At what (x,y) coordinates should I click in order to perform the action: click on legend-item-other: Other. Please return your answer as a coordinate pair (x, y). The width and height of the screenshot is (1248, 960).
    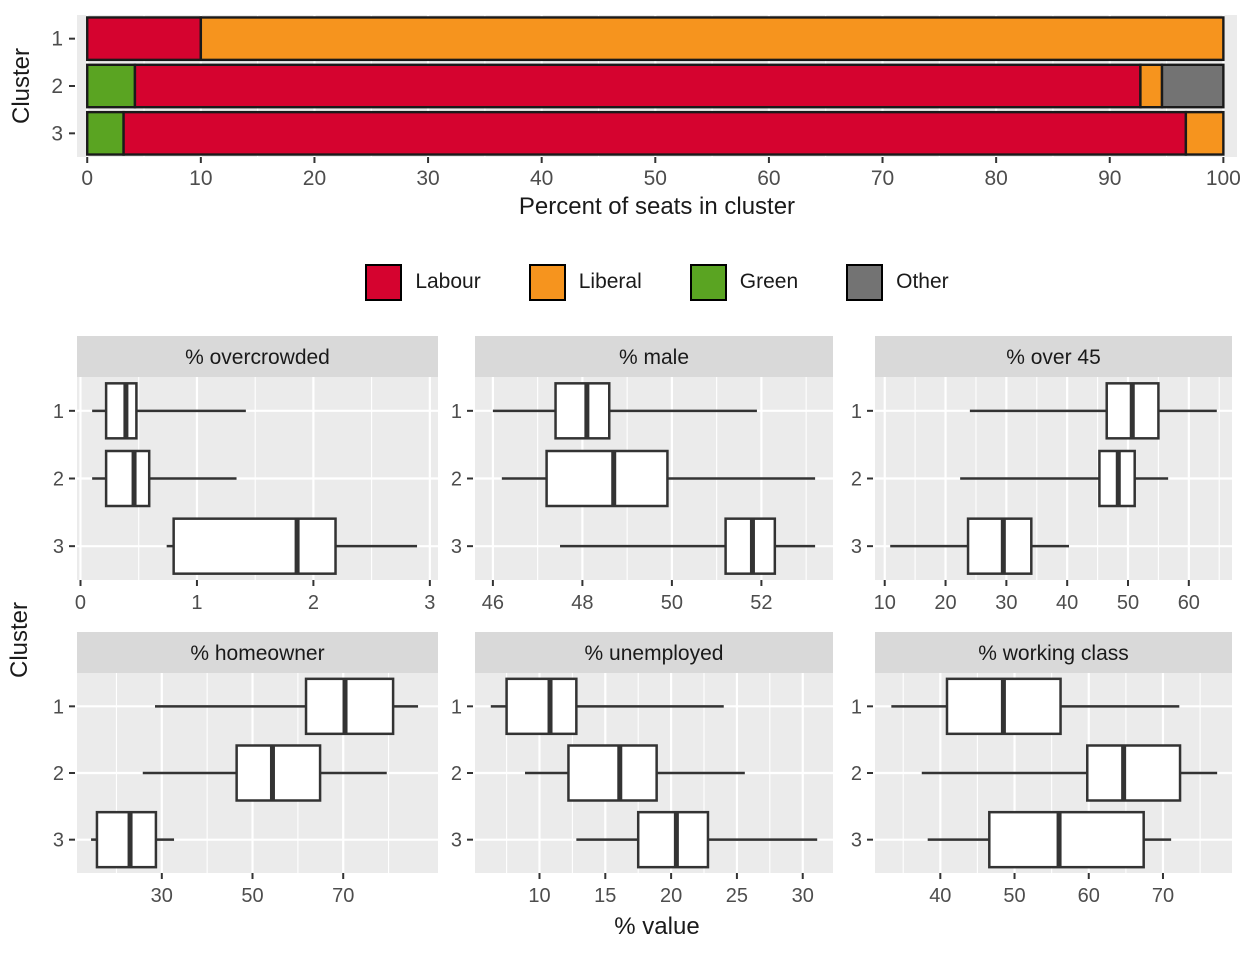
    Looking at the image, I should click on (897, 282).